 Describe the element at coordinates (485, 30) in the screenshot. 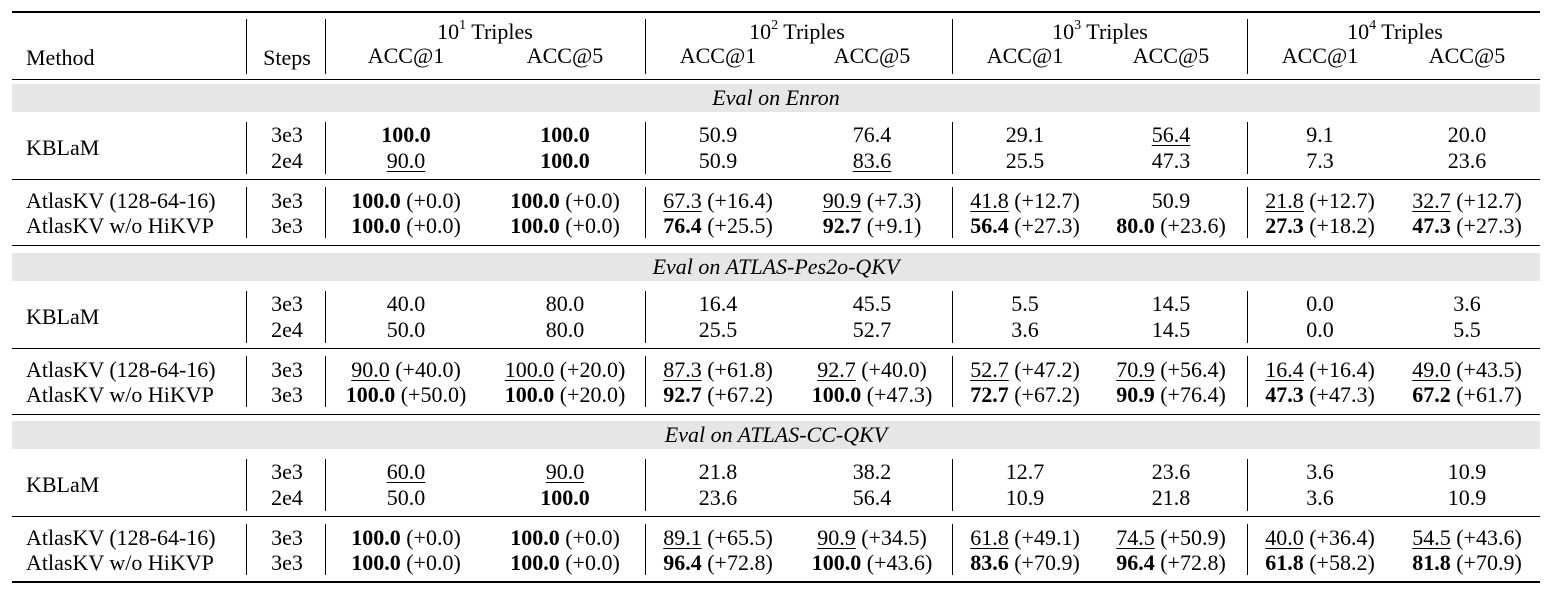

I see `group-header: 101 Triples` at that location.